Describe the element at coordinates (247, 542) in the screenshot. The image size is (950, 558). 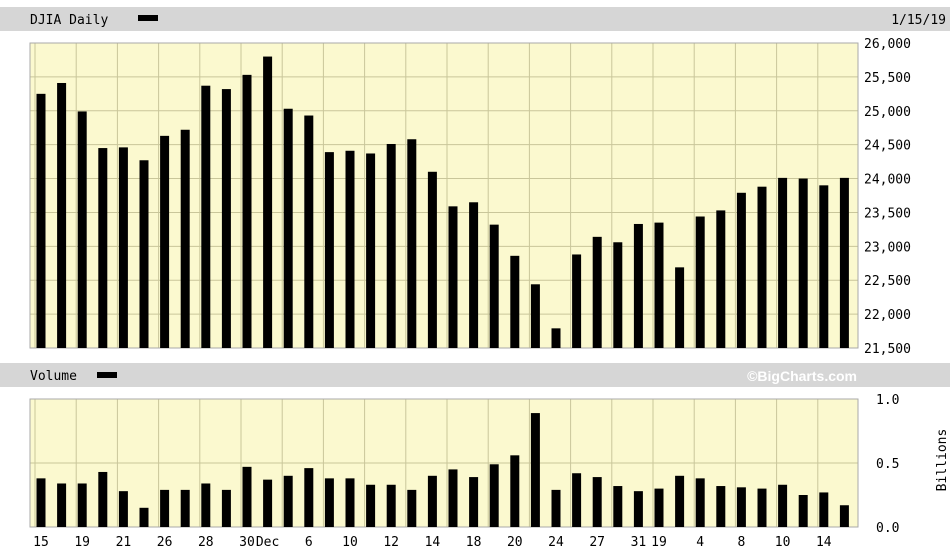
I see `x-tick-label: 30` at that location.